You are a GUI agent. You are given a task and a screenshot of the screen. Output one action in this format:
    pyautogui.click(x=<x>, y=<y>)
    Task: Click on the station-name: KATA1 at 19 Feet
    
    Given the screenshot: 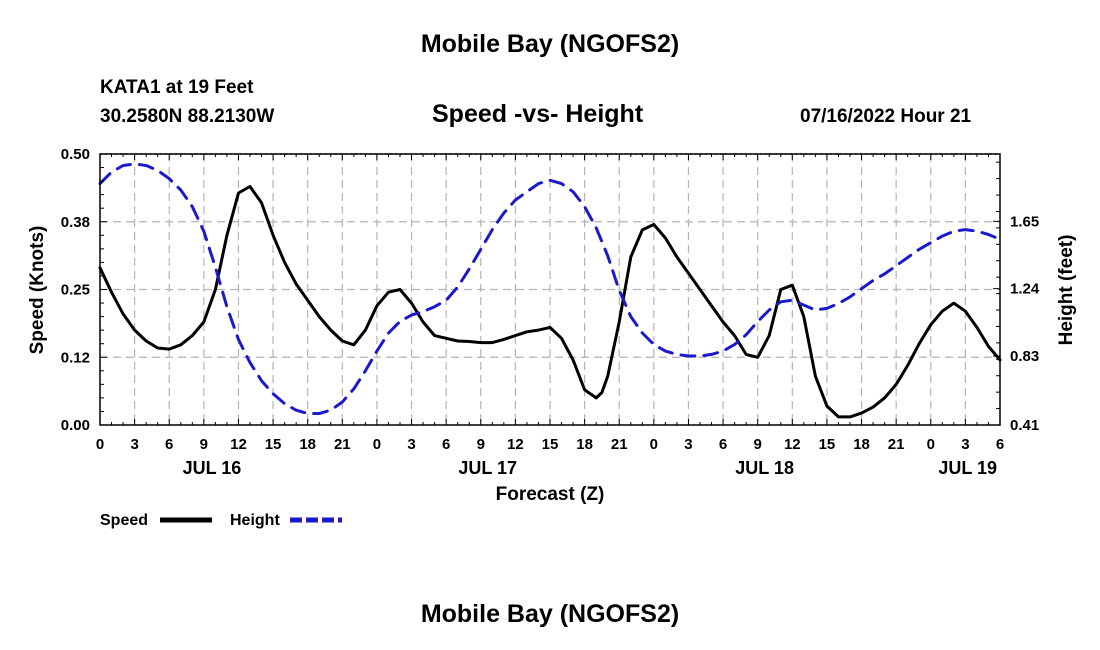 What is the action you would take?
    pyautogui.click(x=177, y=87)
    